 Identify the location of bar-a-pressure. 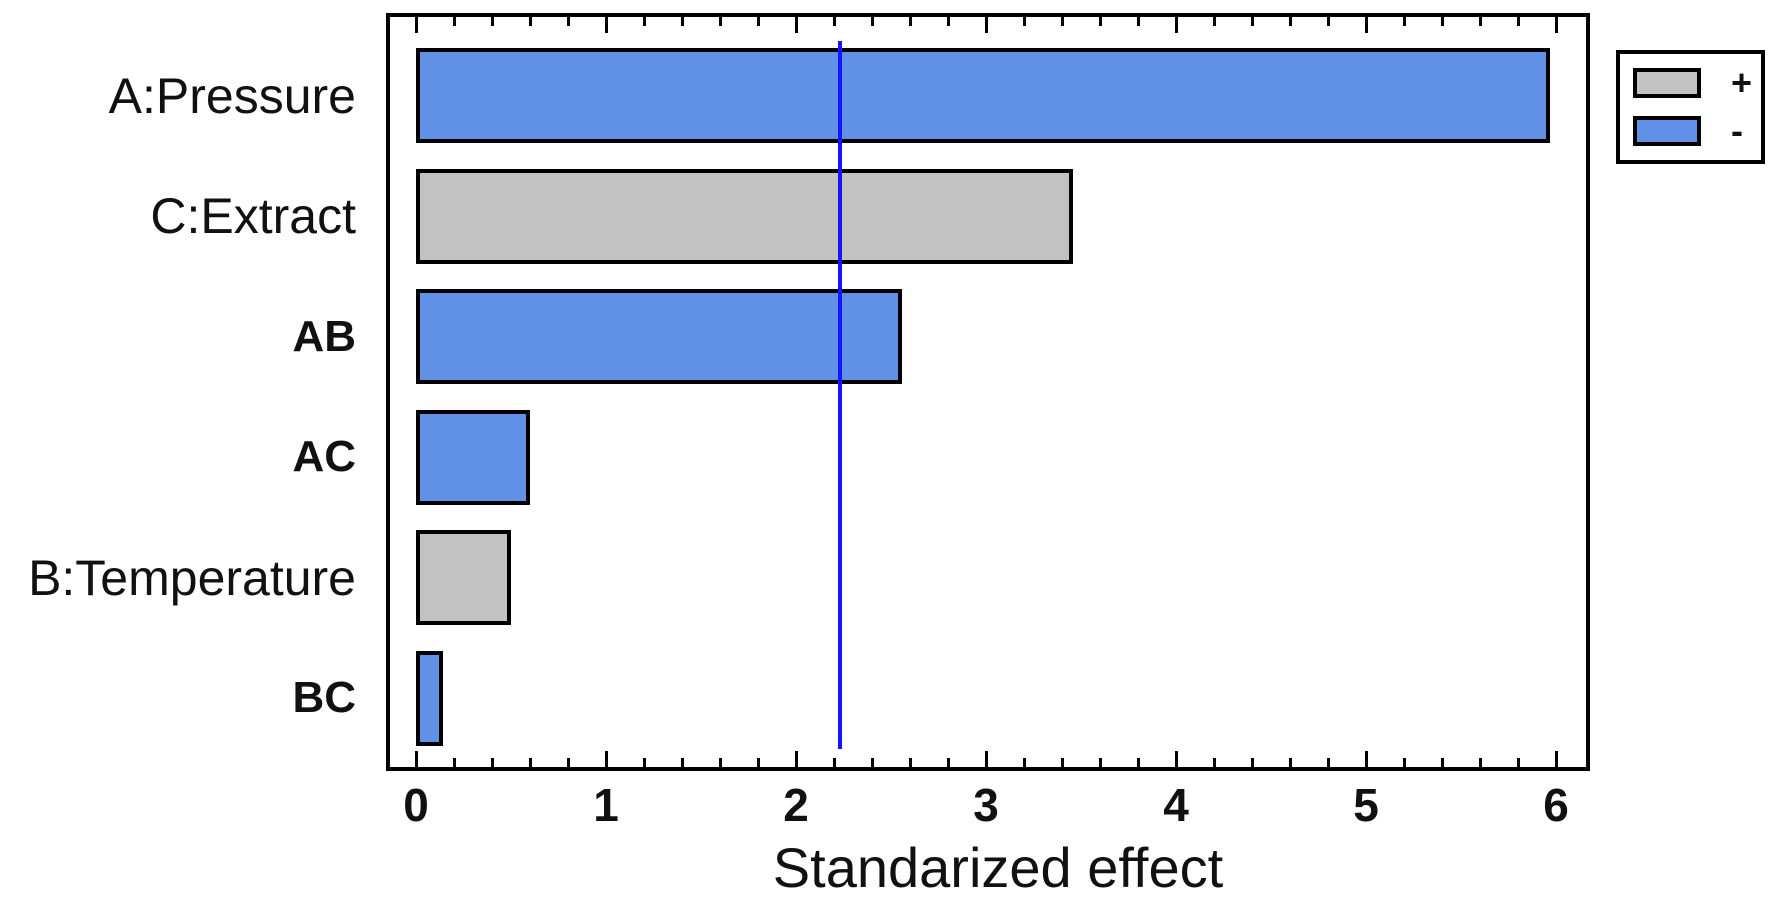
(983, 95).